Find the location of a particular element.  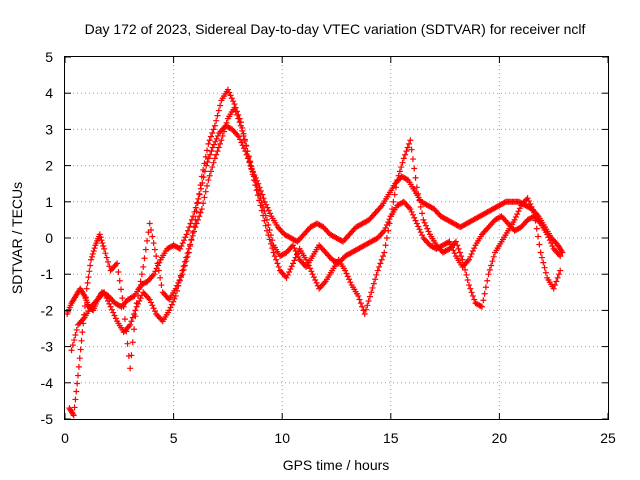

x-axis-label: GPS time / hours is located at coordinates (336, 465).